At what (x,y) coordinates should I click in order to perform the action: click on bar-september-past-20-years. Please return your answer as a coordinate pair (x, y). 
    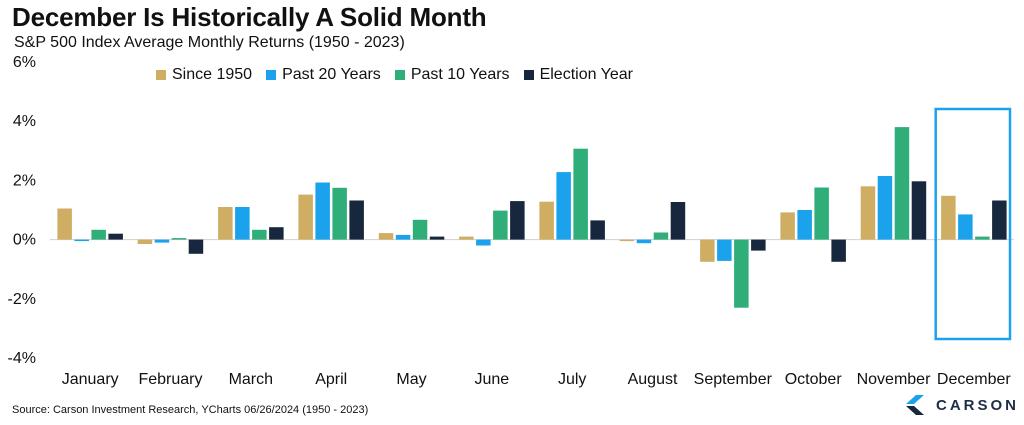
    Looking at the image, I should click on (724, 250).